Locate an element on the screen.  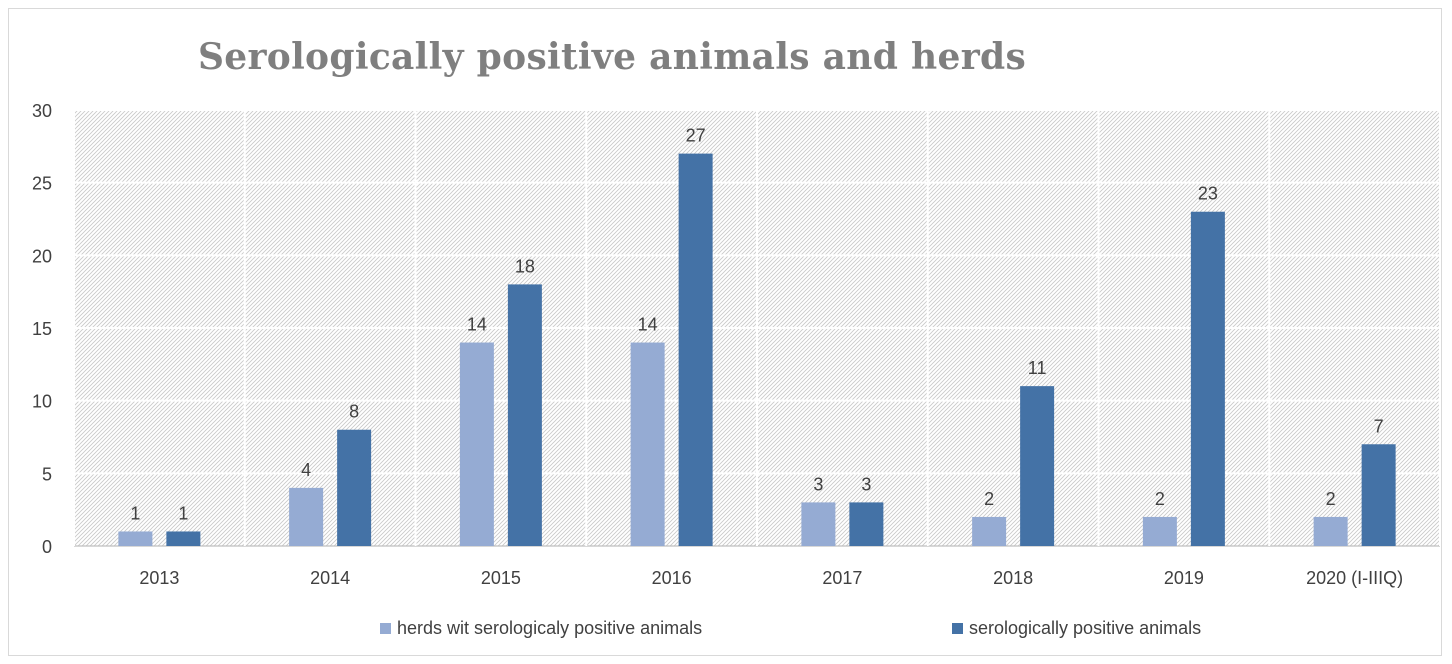
data-label-animals: 1 is located at coordinates (183, 513).